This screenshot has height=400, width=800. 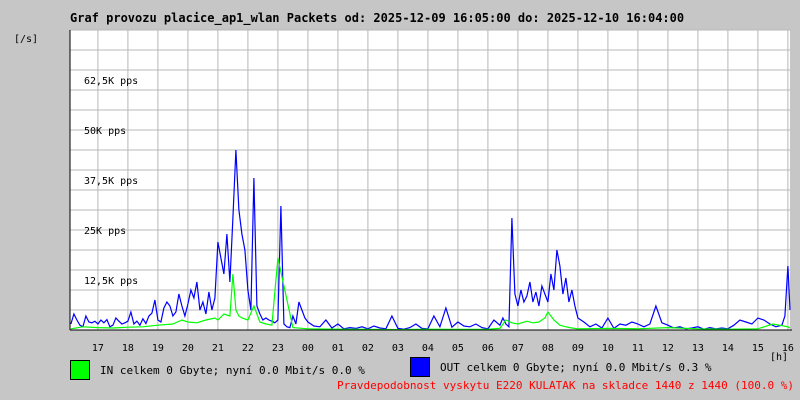 I want to click on legend-out-swatch, so click(x=420, y=367).